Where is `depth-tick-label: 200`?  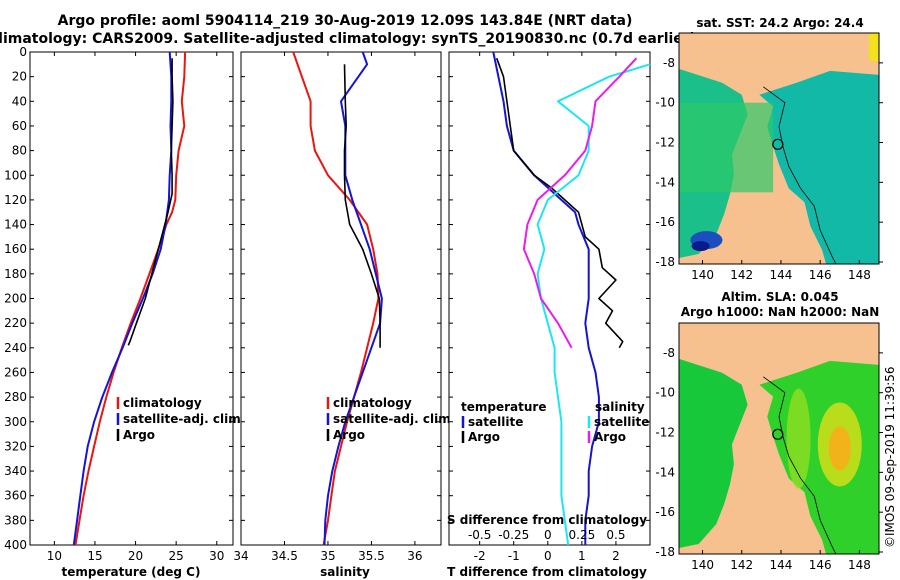 depth-tick-label: 200 is located at coordinates (15, 299).